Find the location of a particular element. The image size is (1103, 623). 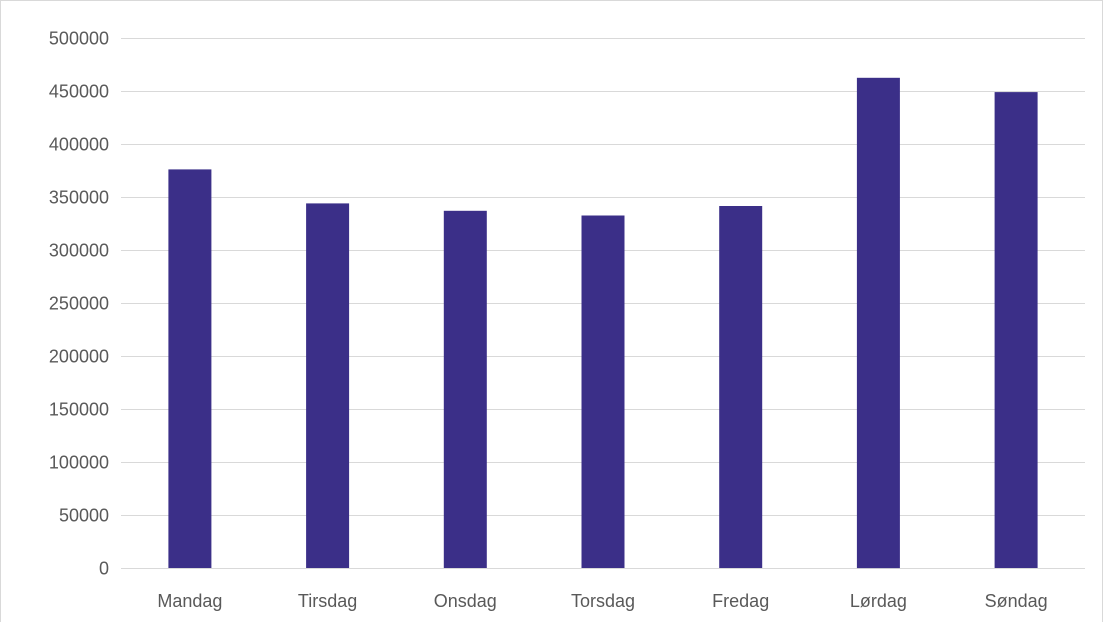

y-tick-label: 400000 is located at coordinates (79, 145).